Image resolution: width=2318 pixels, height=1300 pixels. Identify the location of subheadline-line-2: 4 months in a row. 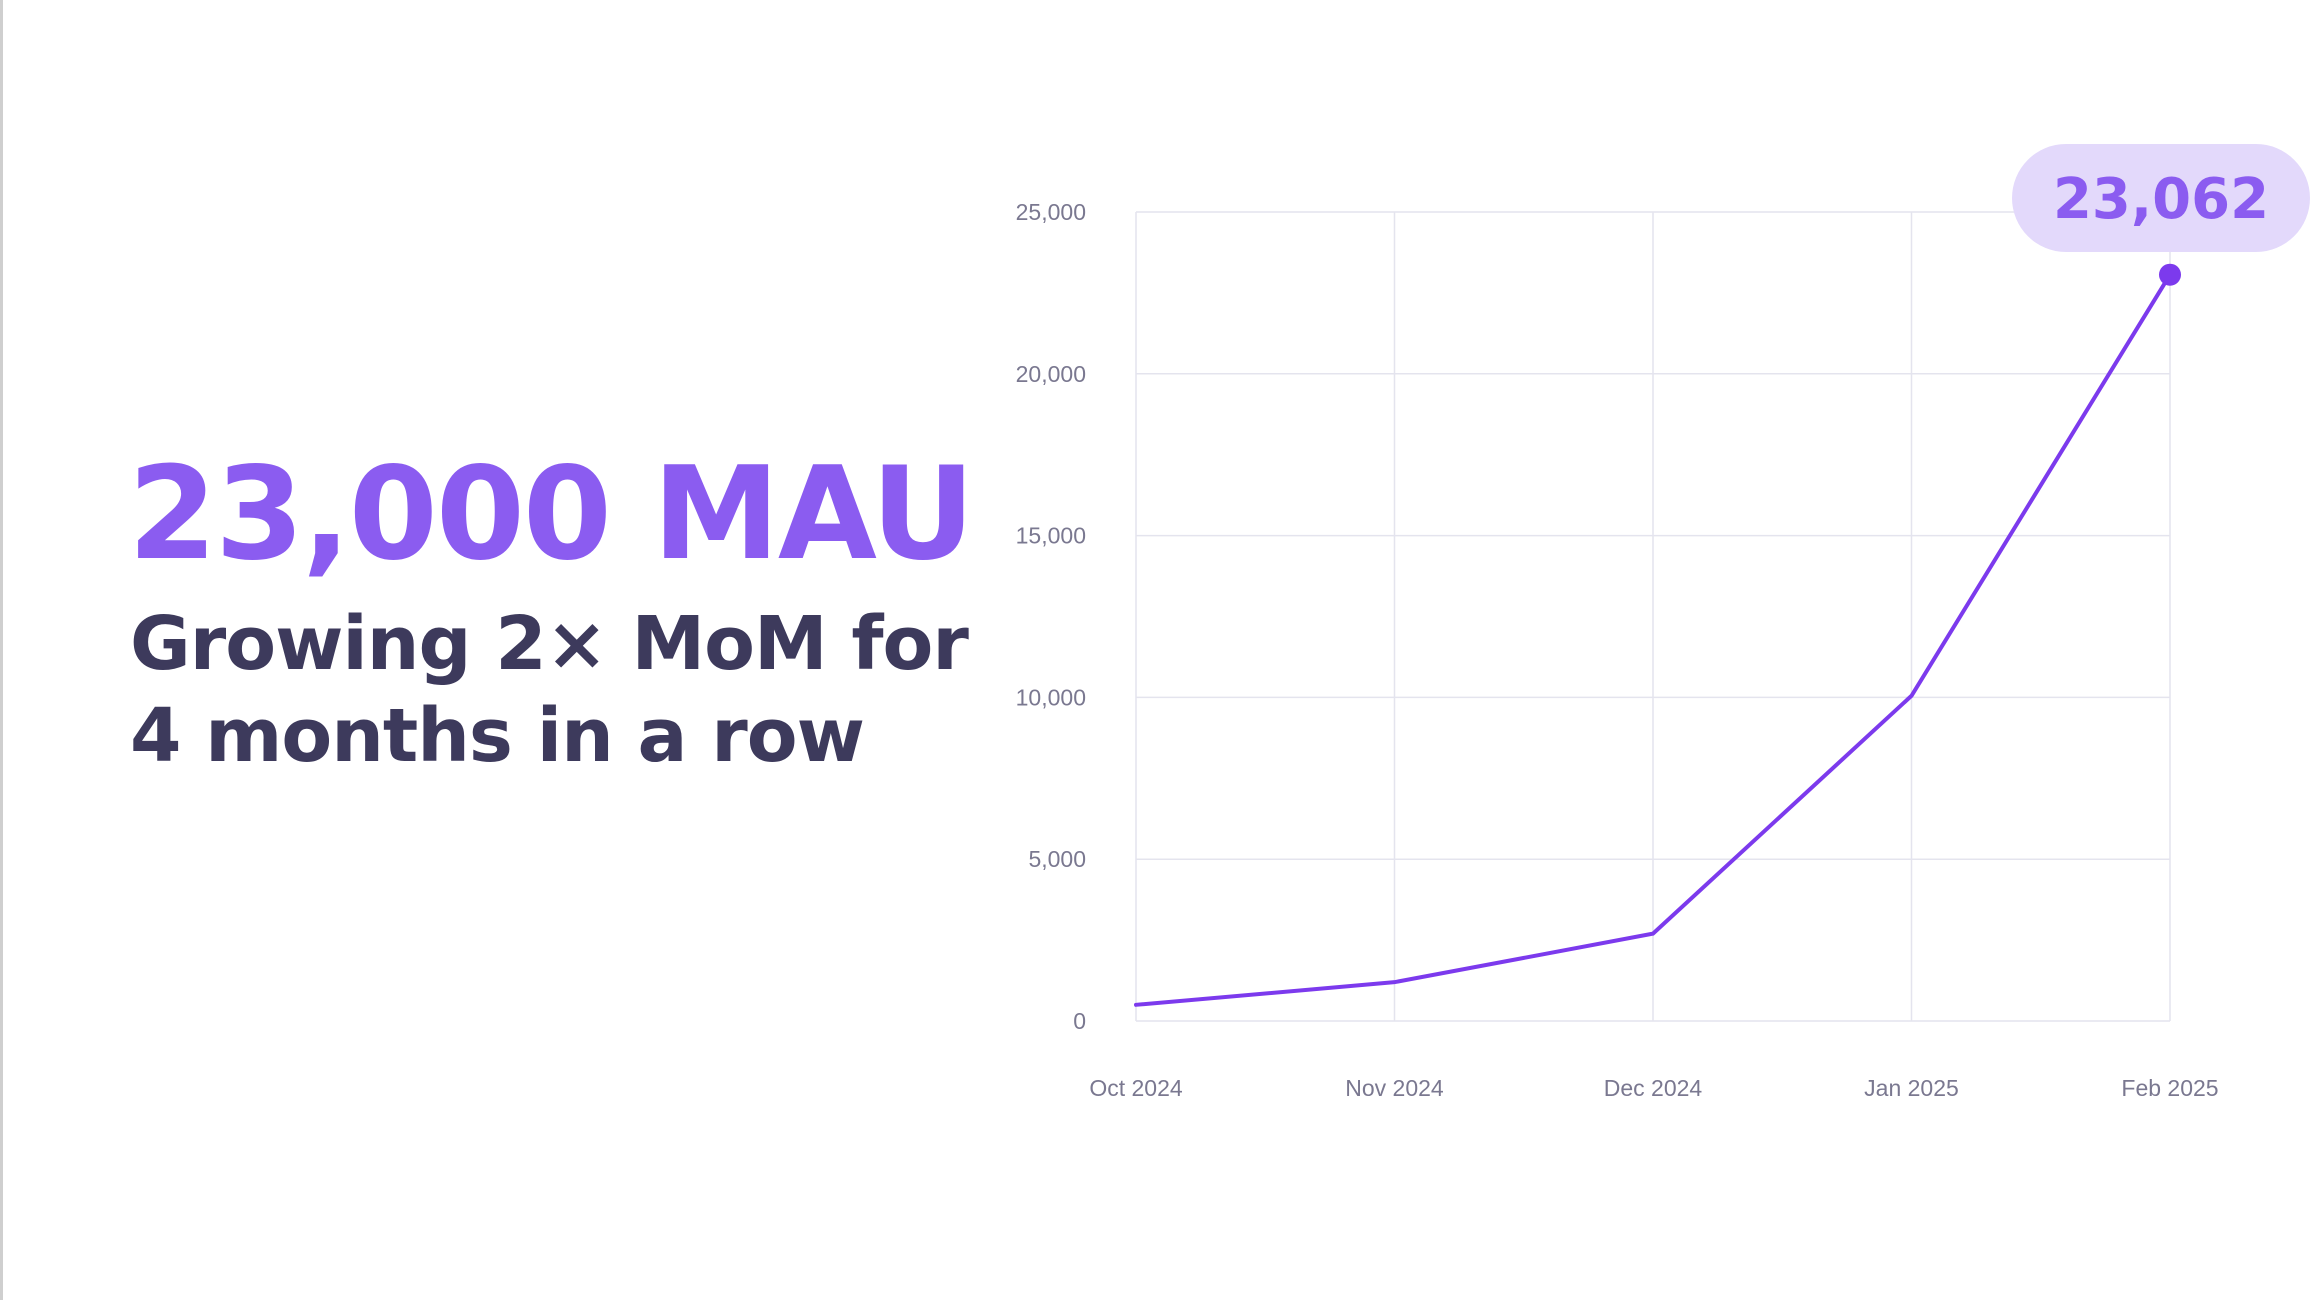
(497, 736).